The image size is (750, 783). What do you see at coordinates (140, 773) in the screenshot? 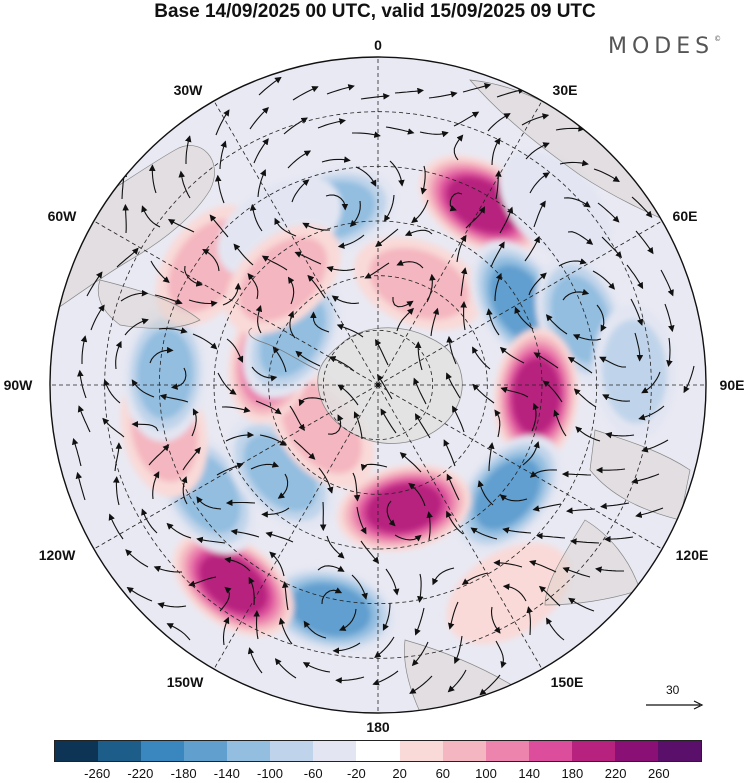
I see `colorbar-tick-label: -220` at bounding box center [140, 773].